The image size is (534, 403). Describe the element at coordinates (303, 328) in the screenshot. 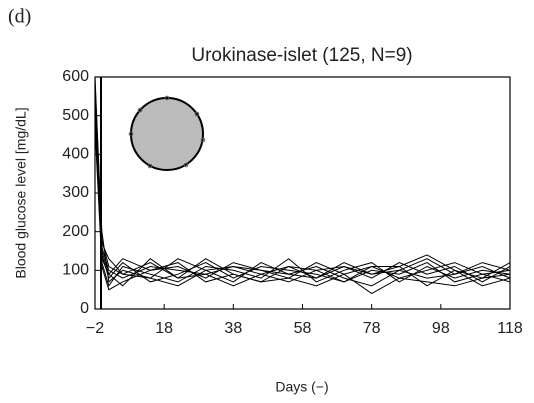

I see `x-tick-label: 58` at that location.